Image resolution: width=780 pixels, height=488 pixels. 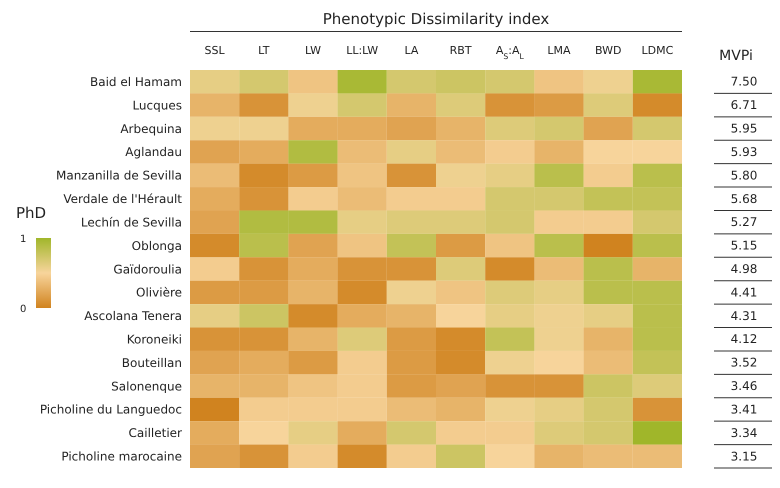 What do you see at coordinates (111, 409) in the screenshot?
I see `y-tick-label: Picholine du Languedoc` at bounding box center [111, 409].